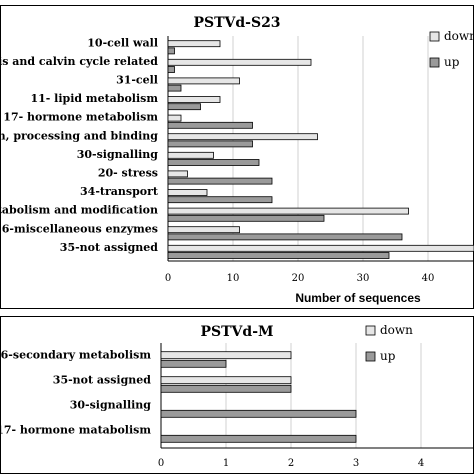  What do you see at coordinates (236, 23) in the screenshot?
I see `chart-title: PSTVd-S23` at bounding box center [236, 23].